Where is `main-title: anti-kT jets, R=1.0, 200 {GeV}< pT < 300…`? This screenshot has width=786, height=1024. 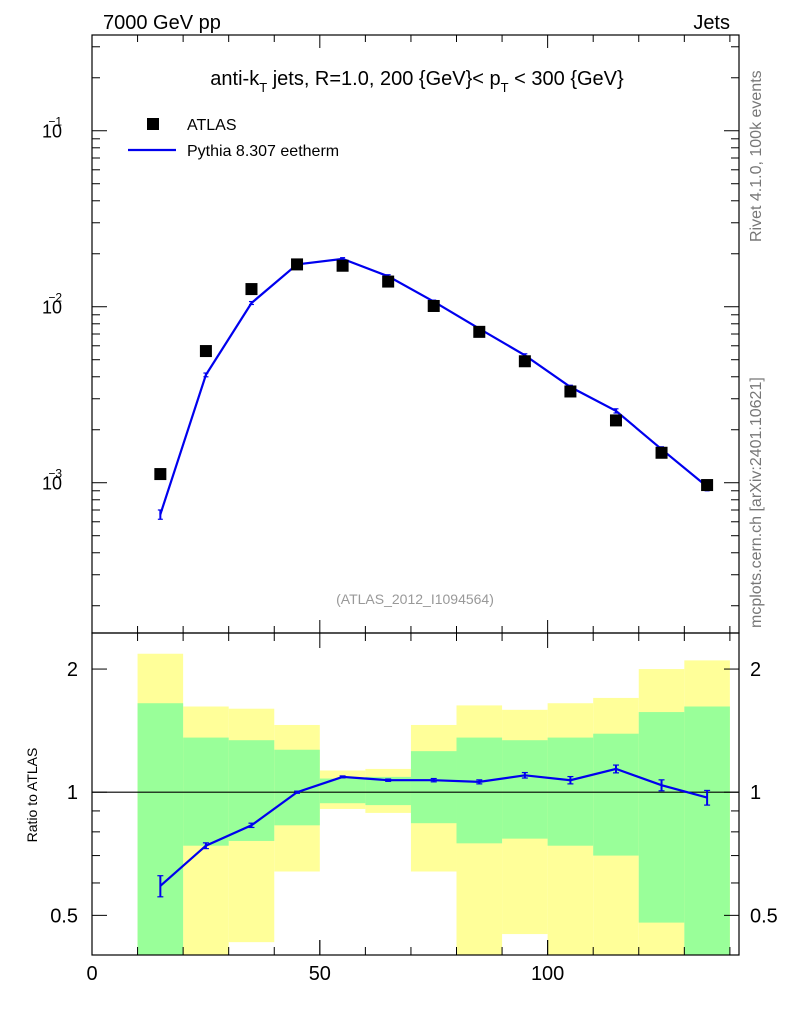 main-title: anti-kT jets, R=1.0, 200 {GeV}< pT < 300… is located at coordinates (417, 81).